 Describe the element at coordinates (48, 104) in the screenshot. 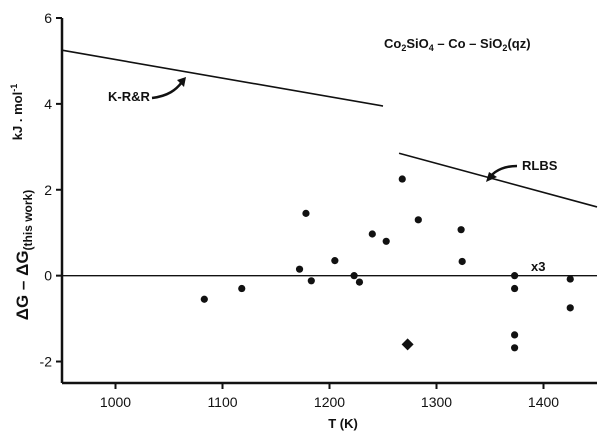

I see `y-tick-label: 4` at that location.